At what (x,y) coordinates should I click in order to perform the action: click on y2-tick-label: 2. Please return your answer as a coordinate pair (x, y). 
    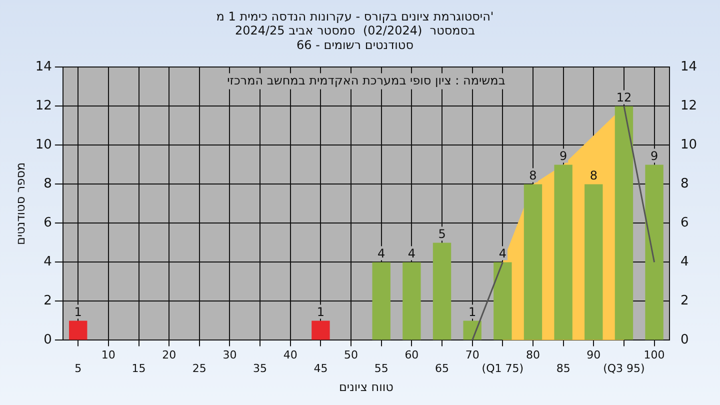
    Looking at the image, I should click on (684, 301).